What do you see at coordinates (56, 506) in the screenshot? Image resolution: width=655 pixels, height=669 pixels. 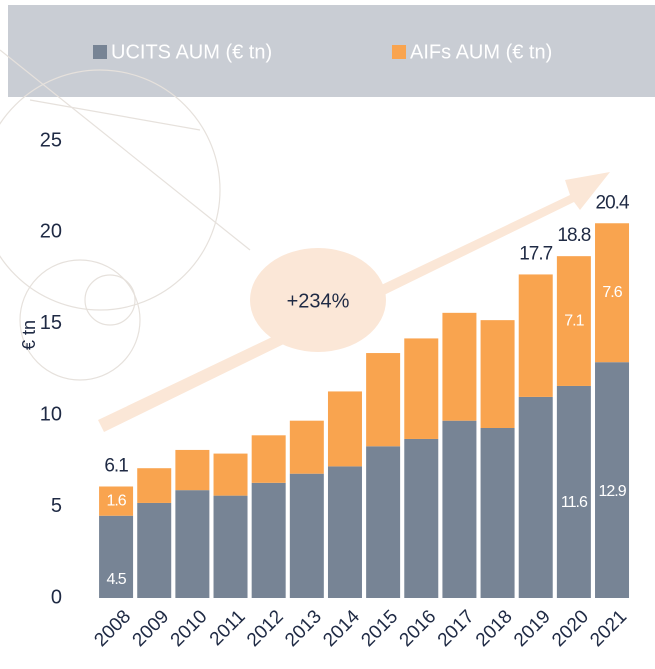 I see `y-tick-label: 5` at bounding box center [56, 506].